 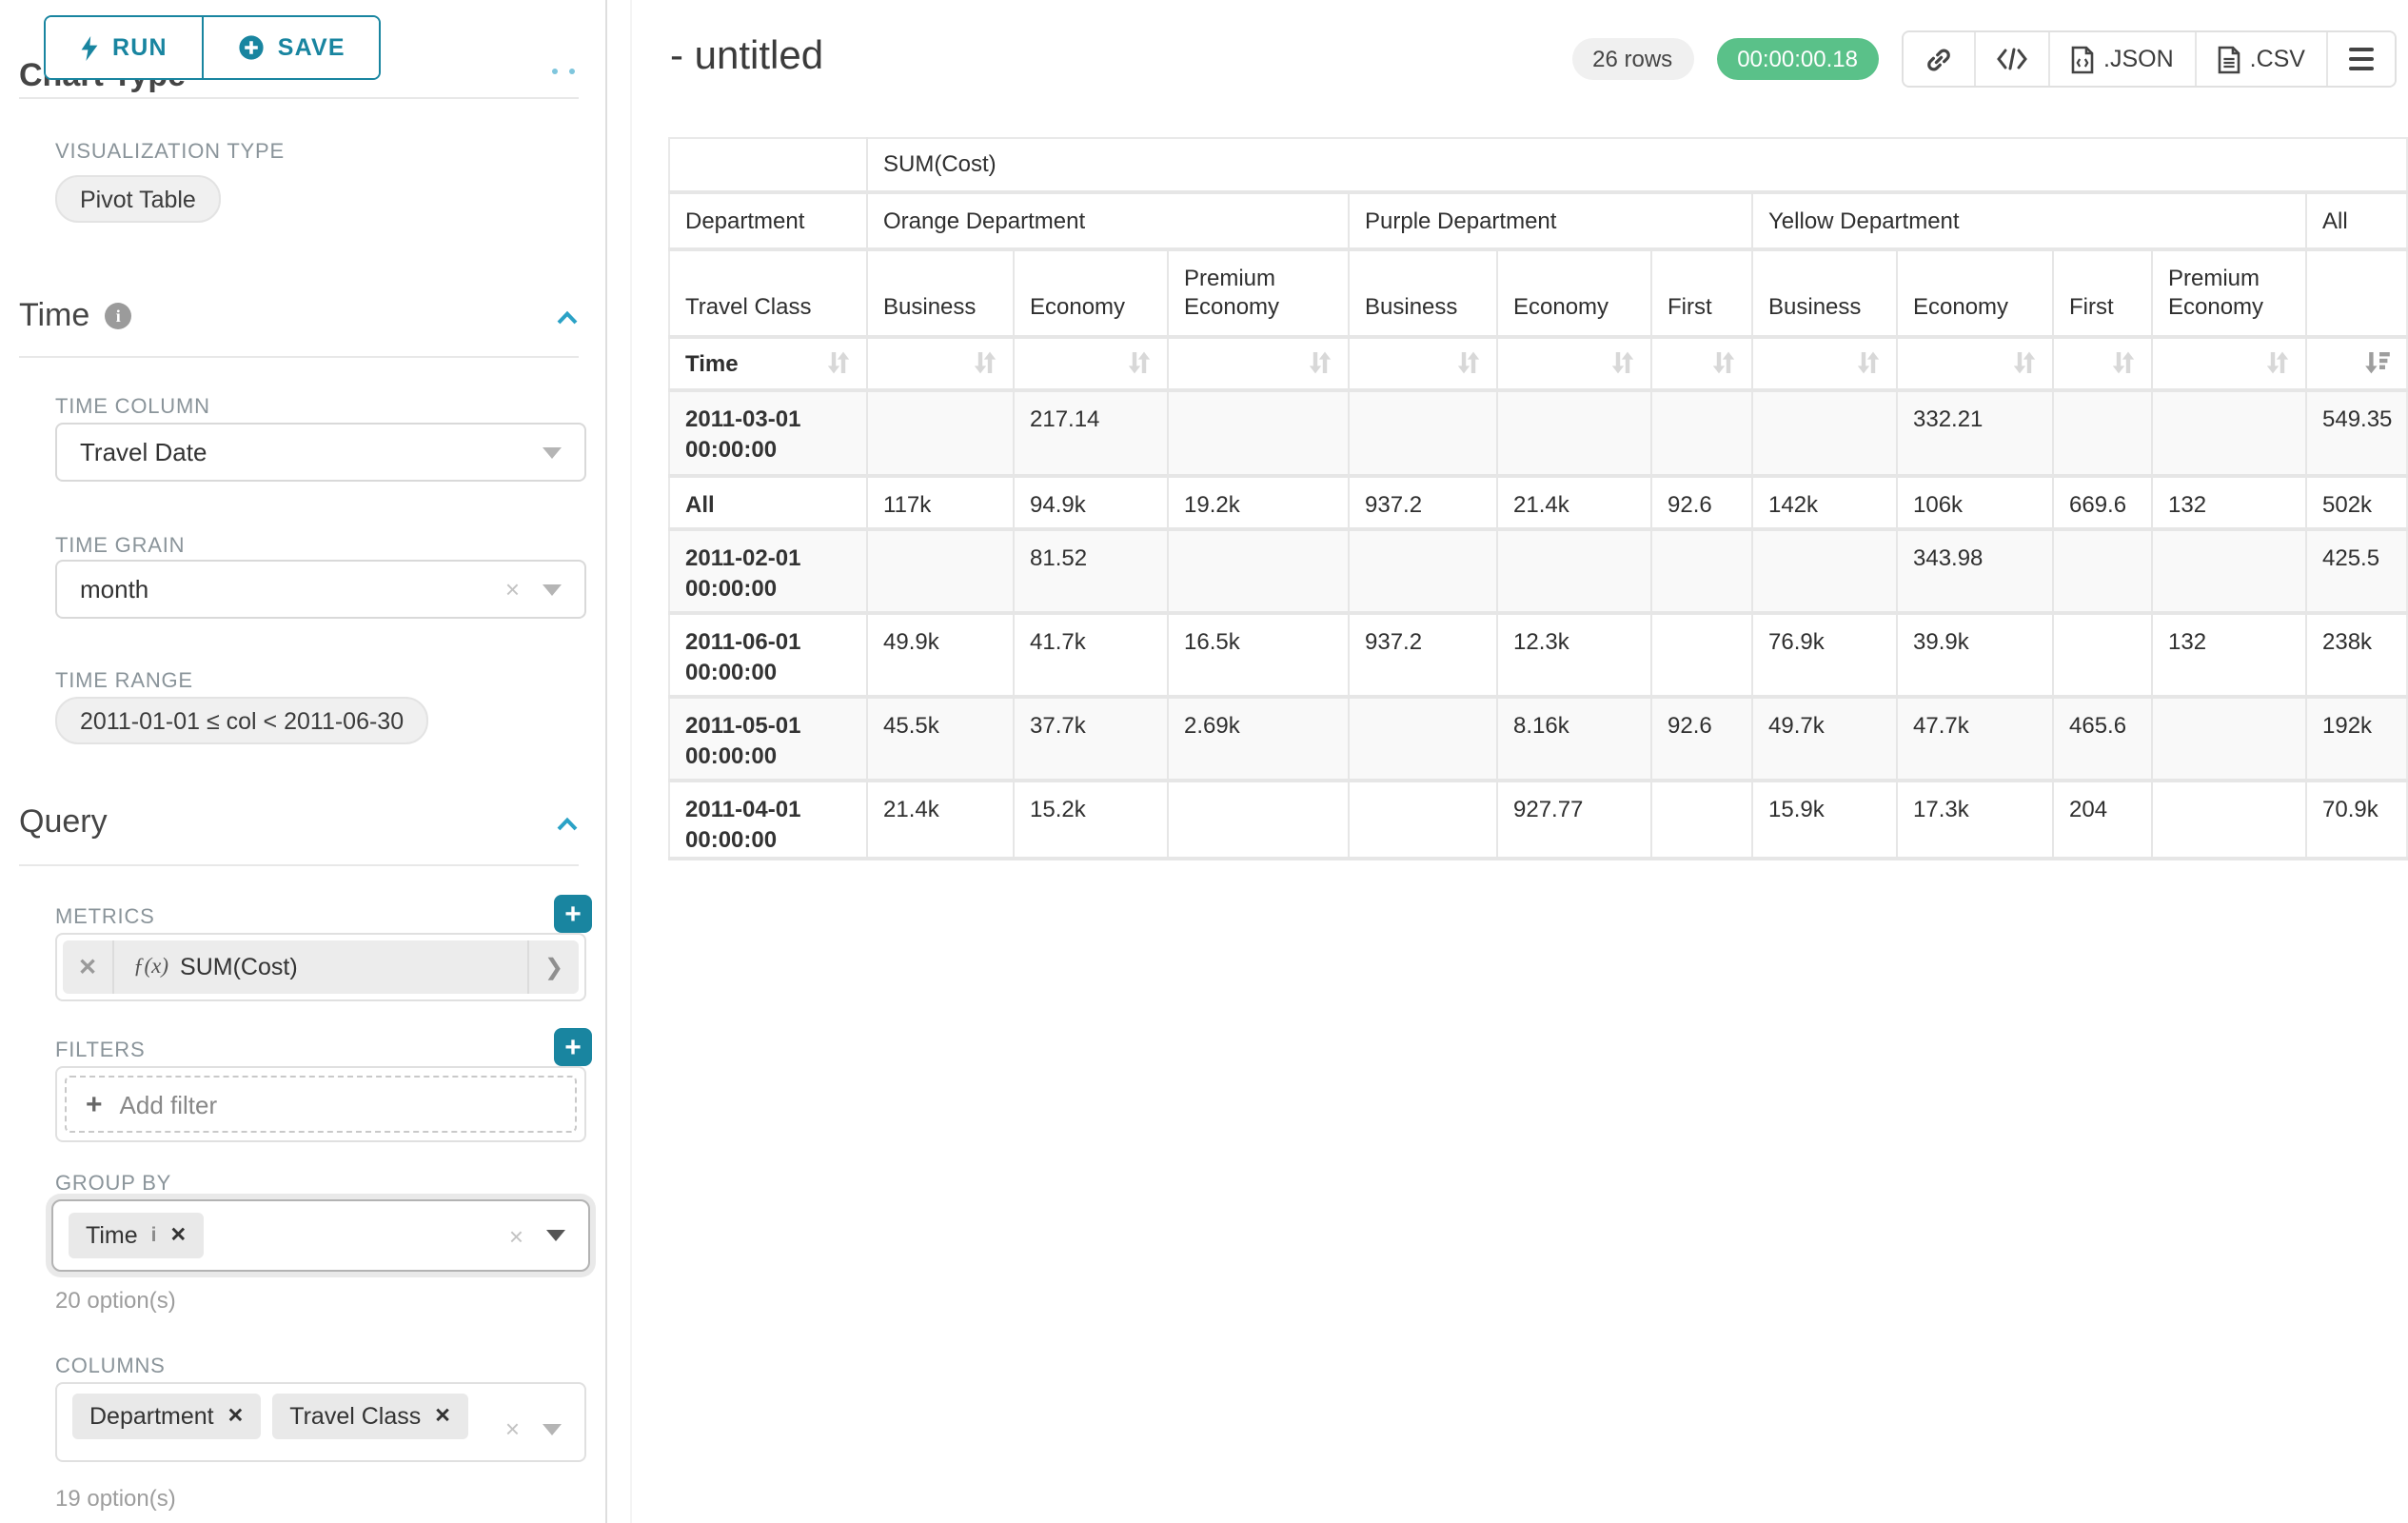 I want to click on plus-circle-icon, so click(x=252, y=48).